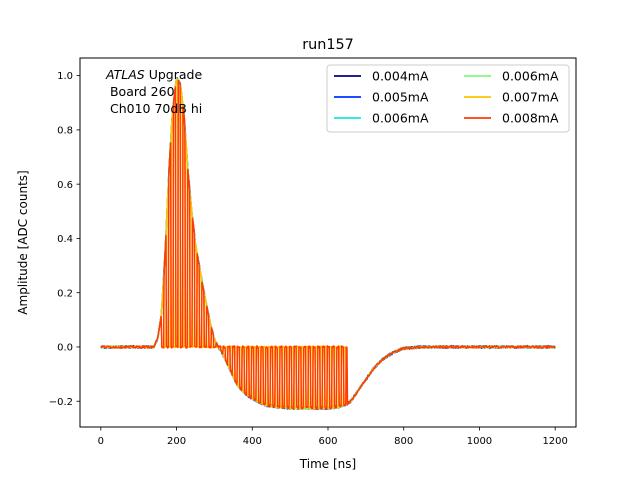  I want to click on legend-label: 0.007mA, so click(530, 97).